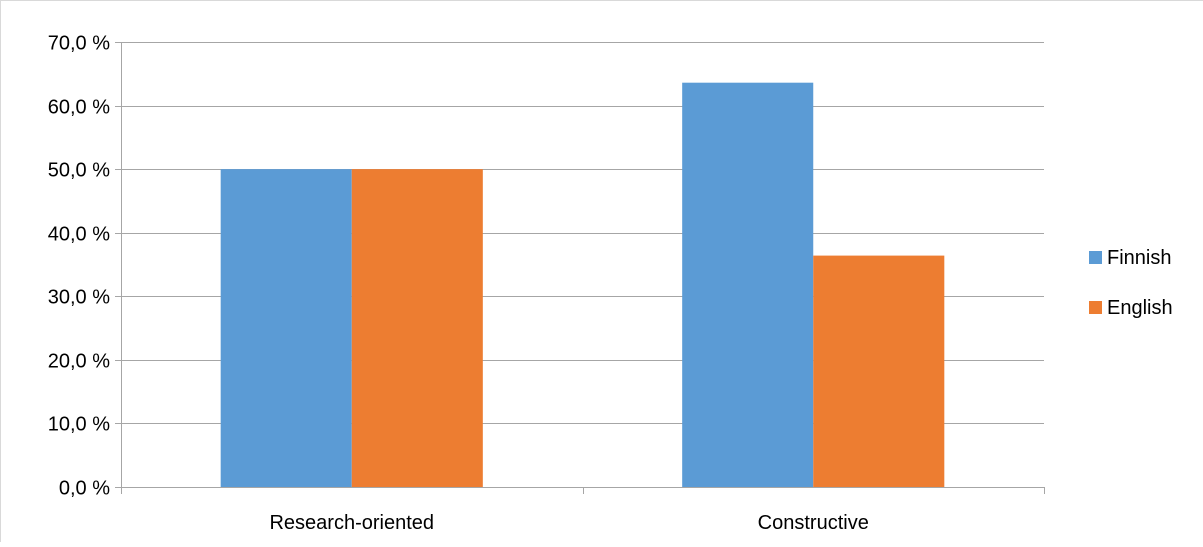 The width and height of the screenshot is (1203, 547). I want to click on y-tick-label: 50,0 %, so click(79, 171).